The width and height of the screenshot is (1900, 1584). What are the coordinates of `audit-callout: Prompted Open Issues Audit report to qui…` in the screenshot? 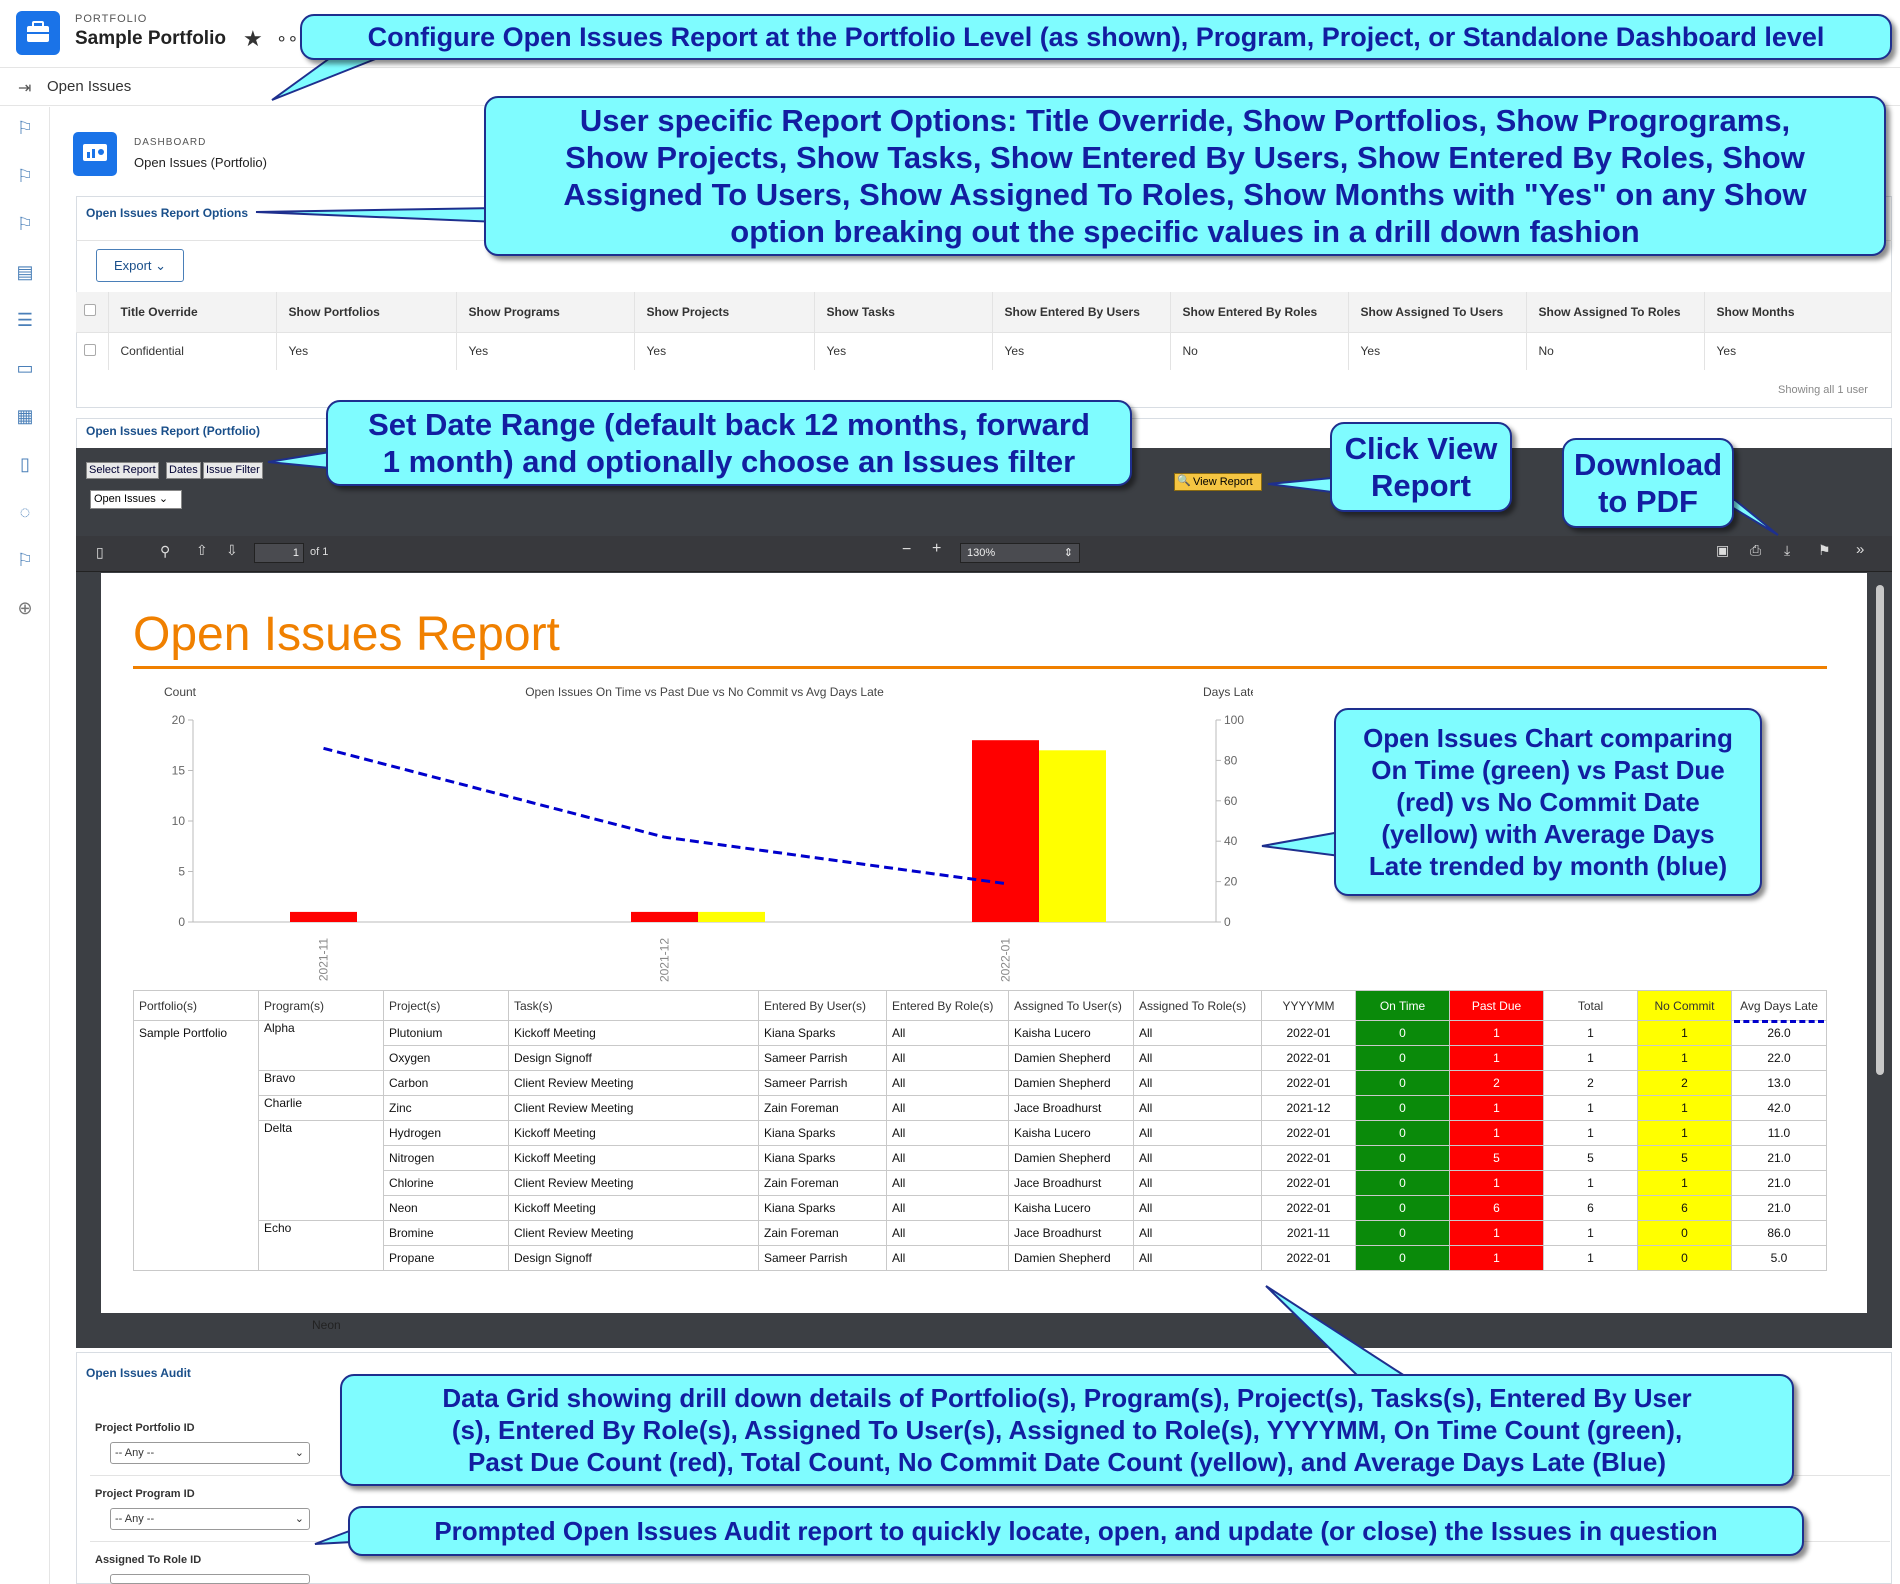 It's located at (1076, 1531).